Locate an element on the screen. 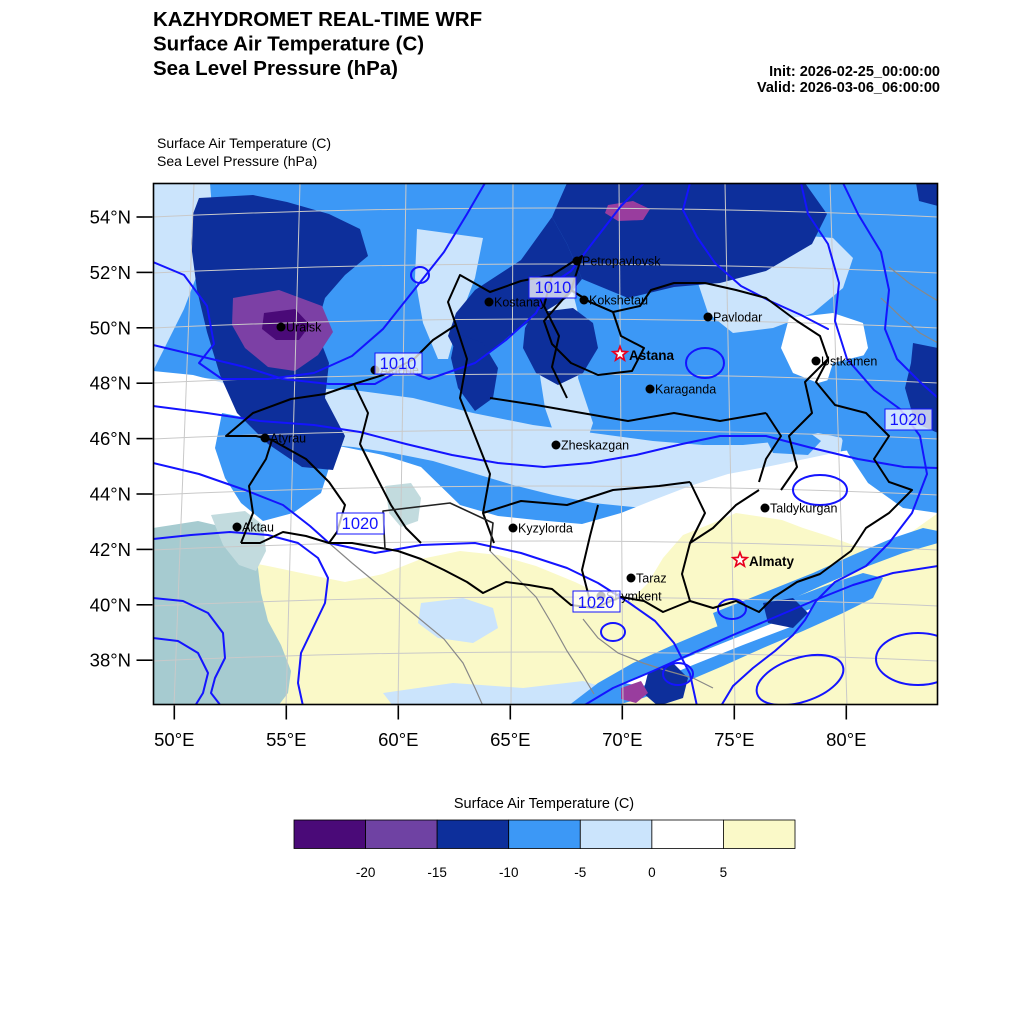 This screenshot has width=1024, height=1024. svg-text: Aktau is located at coordinates (258, 528).